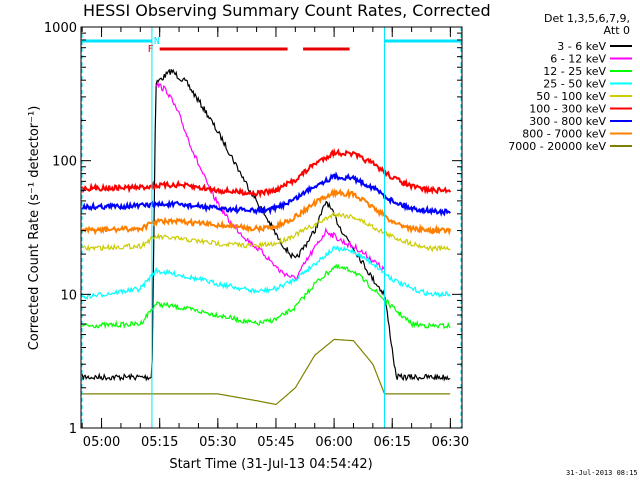 This screenshot has width=640, height=480. Describe the element at coordinates (557, 146) in the screenshot. I see `legend-label-8: 7000 - 20000 keV` at that location.